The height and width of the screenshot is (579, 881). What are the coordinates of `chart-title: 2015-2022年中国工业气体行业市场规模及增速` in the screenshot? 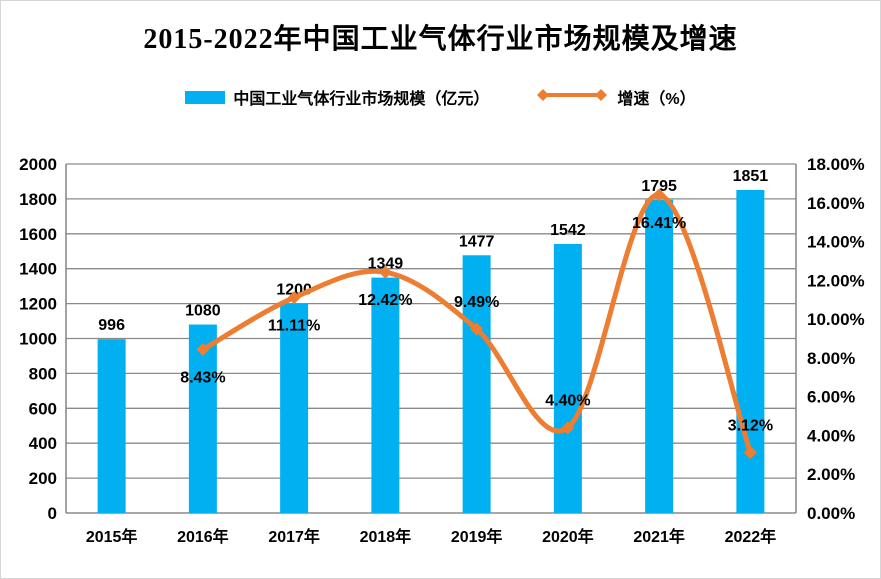 It's located at (440, 39).